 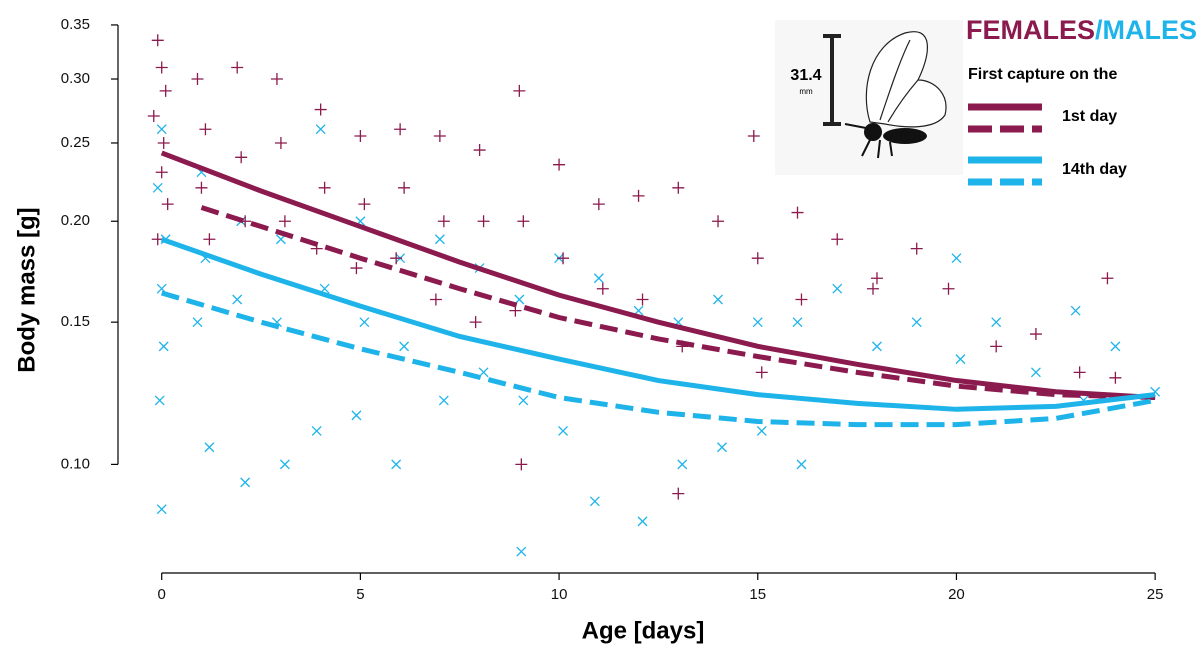 I want to click on y-tick-label: 0.30, so click(x=75, y=78).